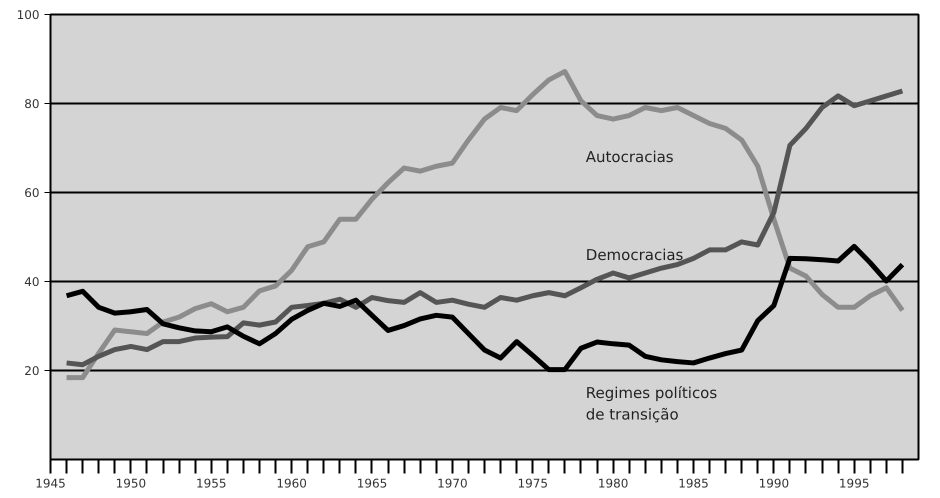 The image size is (940, 498). Describe the element at coordinates (32, 371) in the screenshot. I see `y-tick-label: 20` at that location.